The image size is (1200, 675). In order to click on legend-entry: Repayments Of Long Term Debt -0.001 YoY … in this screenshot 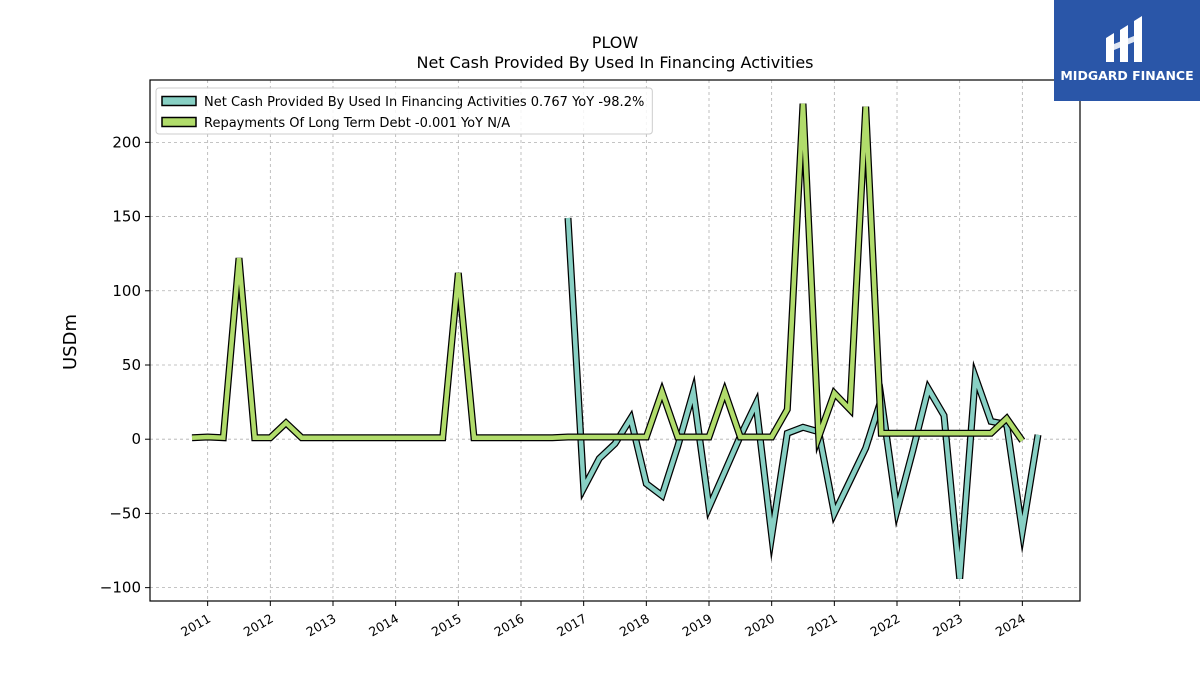, I will do `click(357, 123)`.